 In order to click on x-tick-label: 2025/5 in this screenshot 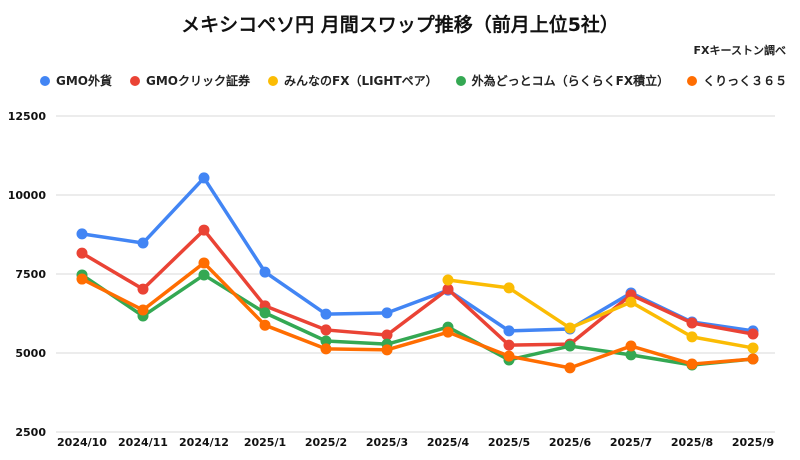, I will do `click(509, 442)`.